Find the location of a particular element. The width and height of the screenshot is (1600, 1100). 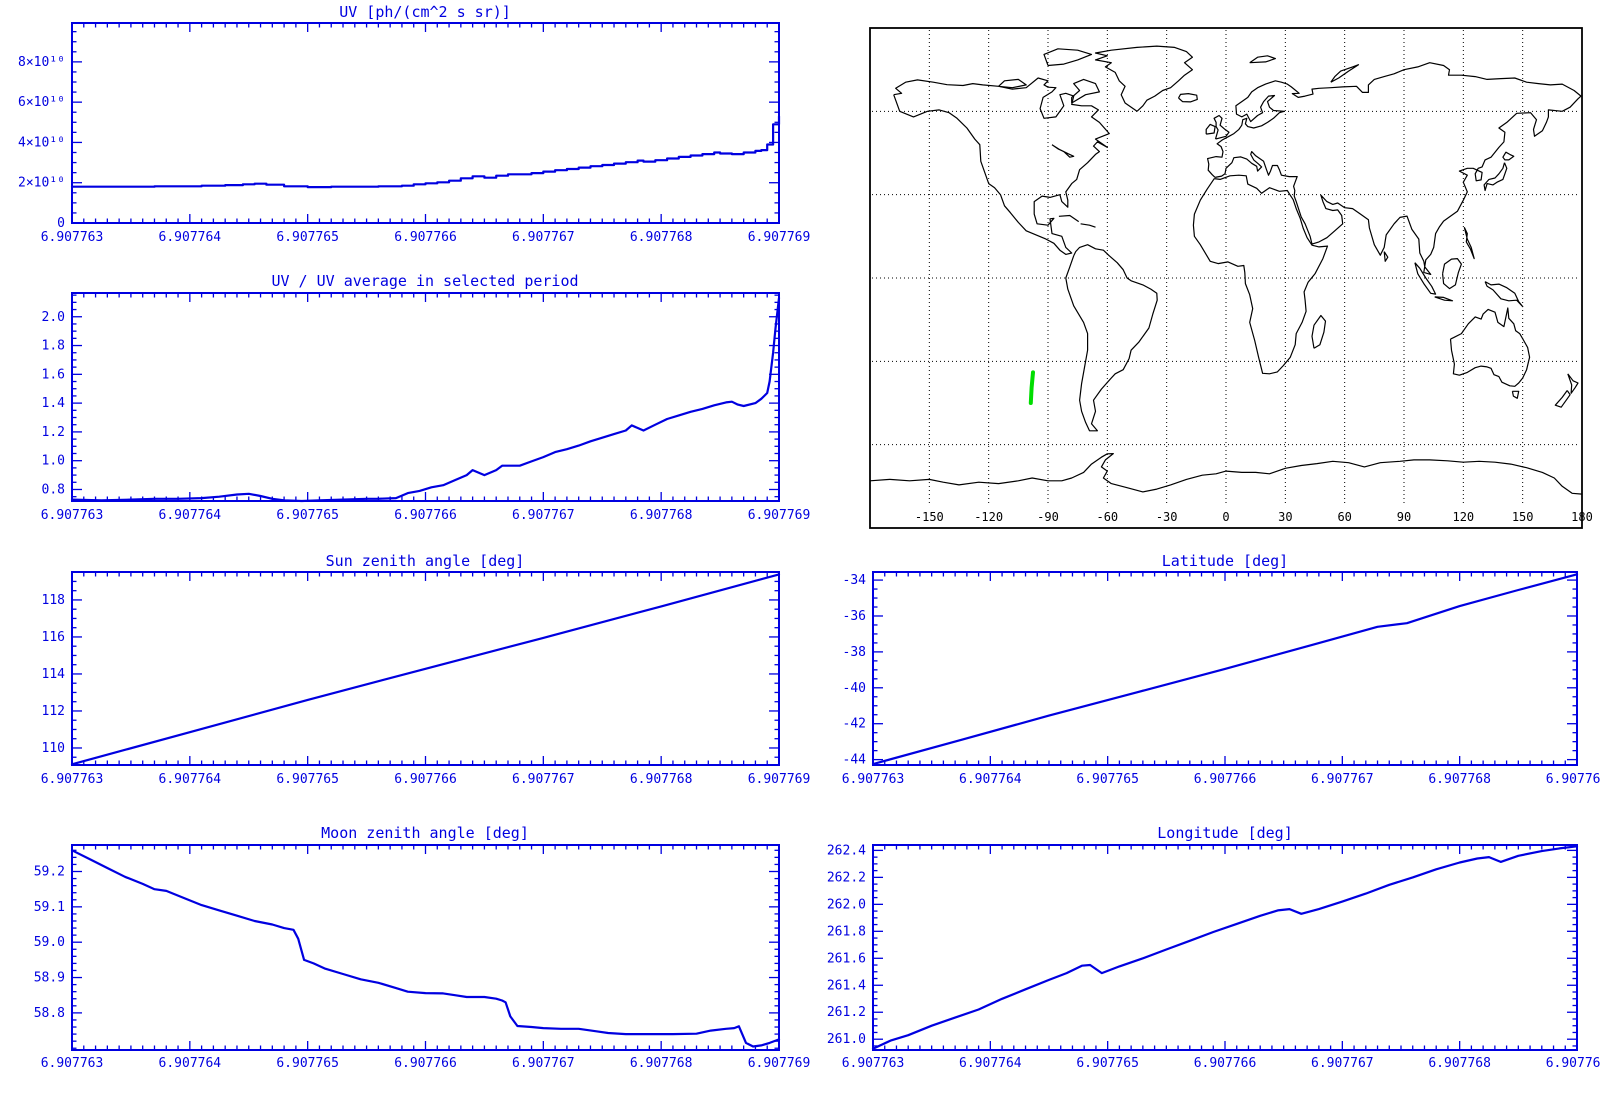

uv-x-tick-label: 6.907765 is located at coordinates (307, 237).